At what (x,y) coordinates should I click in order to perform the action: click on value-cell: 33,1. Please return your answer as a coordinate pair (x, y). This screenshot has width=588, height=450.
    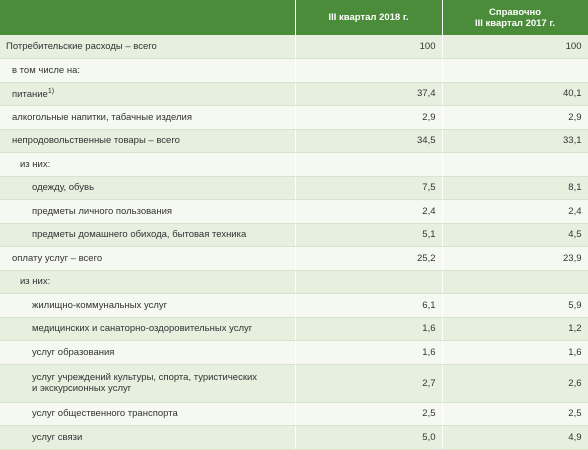
    Looking at the image, I should click on (515, 141).